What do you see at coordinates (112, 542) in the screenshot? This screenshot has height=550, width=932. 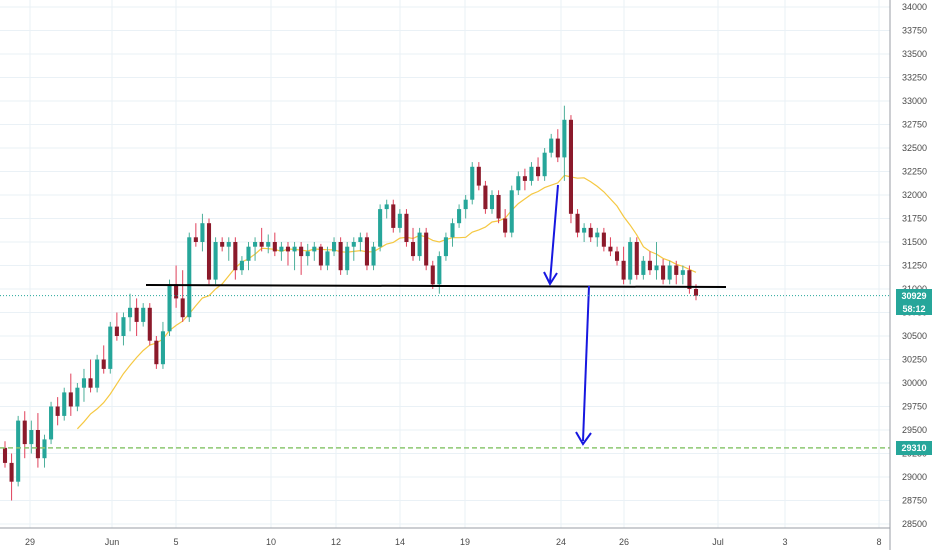 I see `x-tick-label: Jun` at bounding box center [112, 542].